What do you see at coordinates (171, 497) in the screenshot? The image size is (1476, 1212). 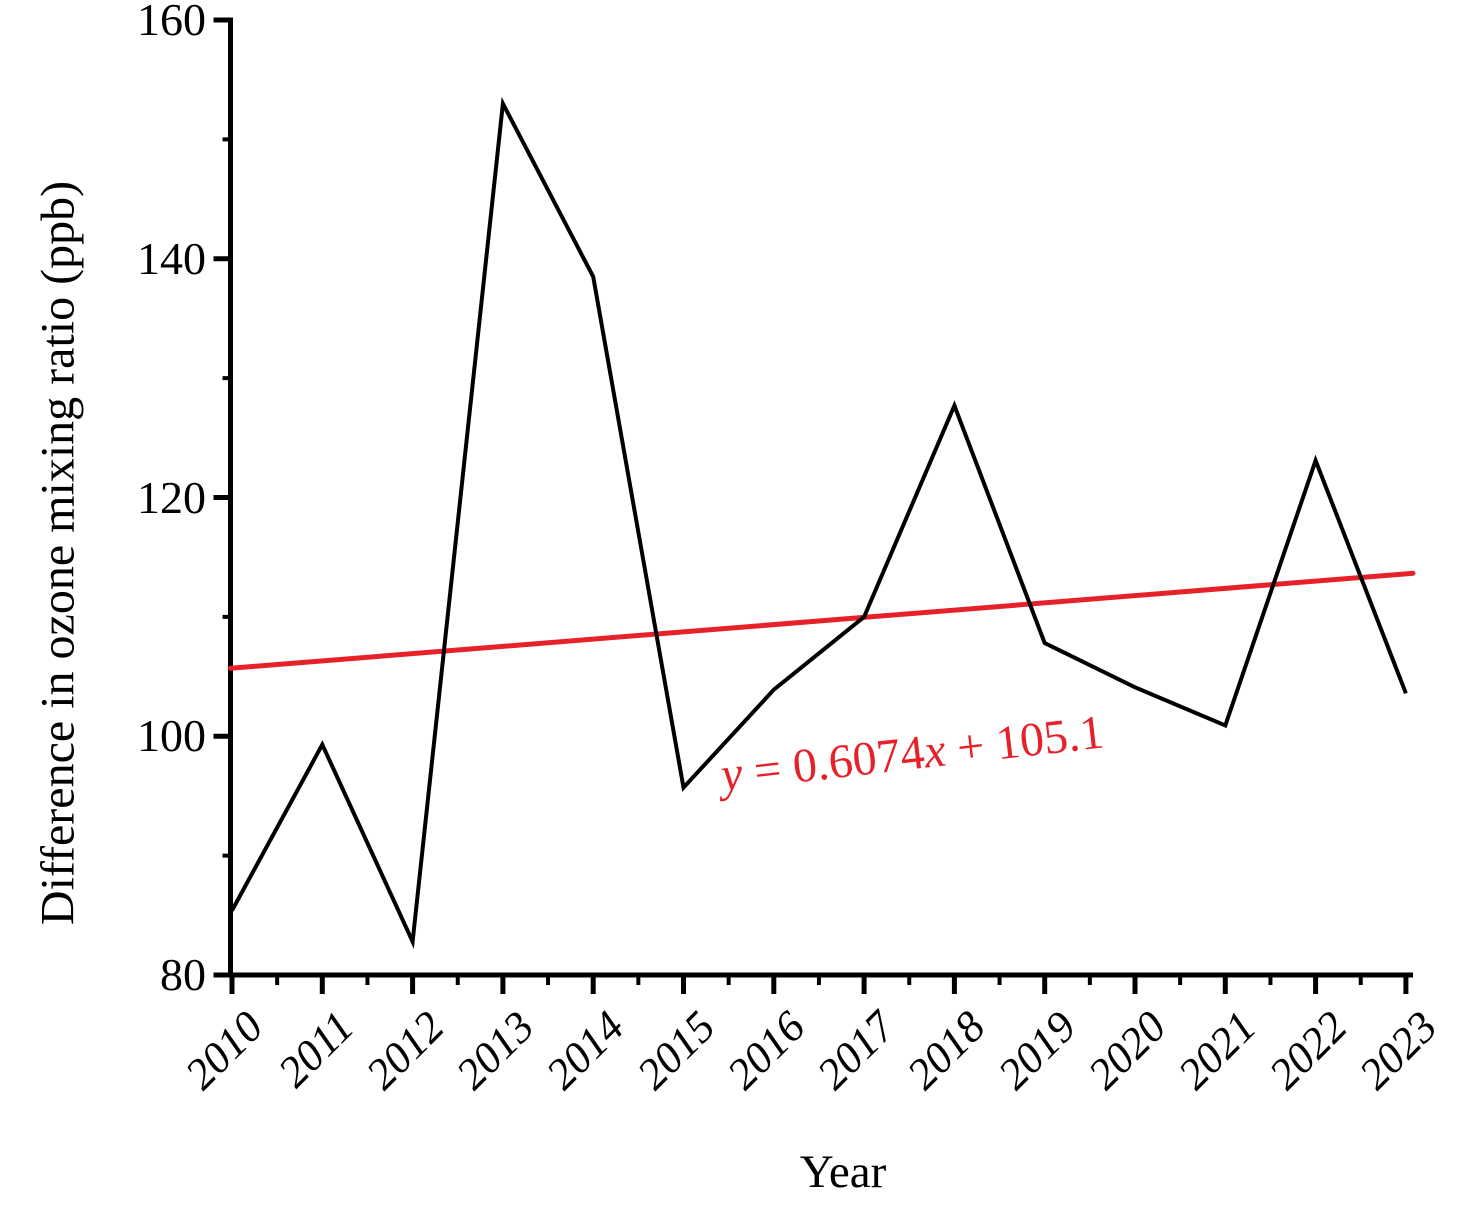 I see `y-tick-label: 120` at bounding box center [171, 497].